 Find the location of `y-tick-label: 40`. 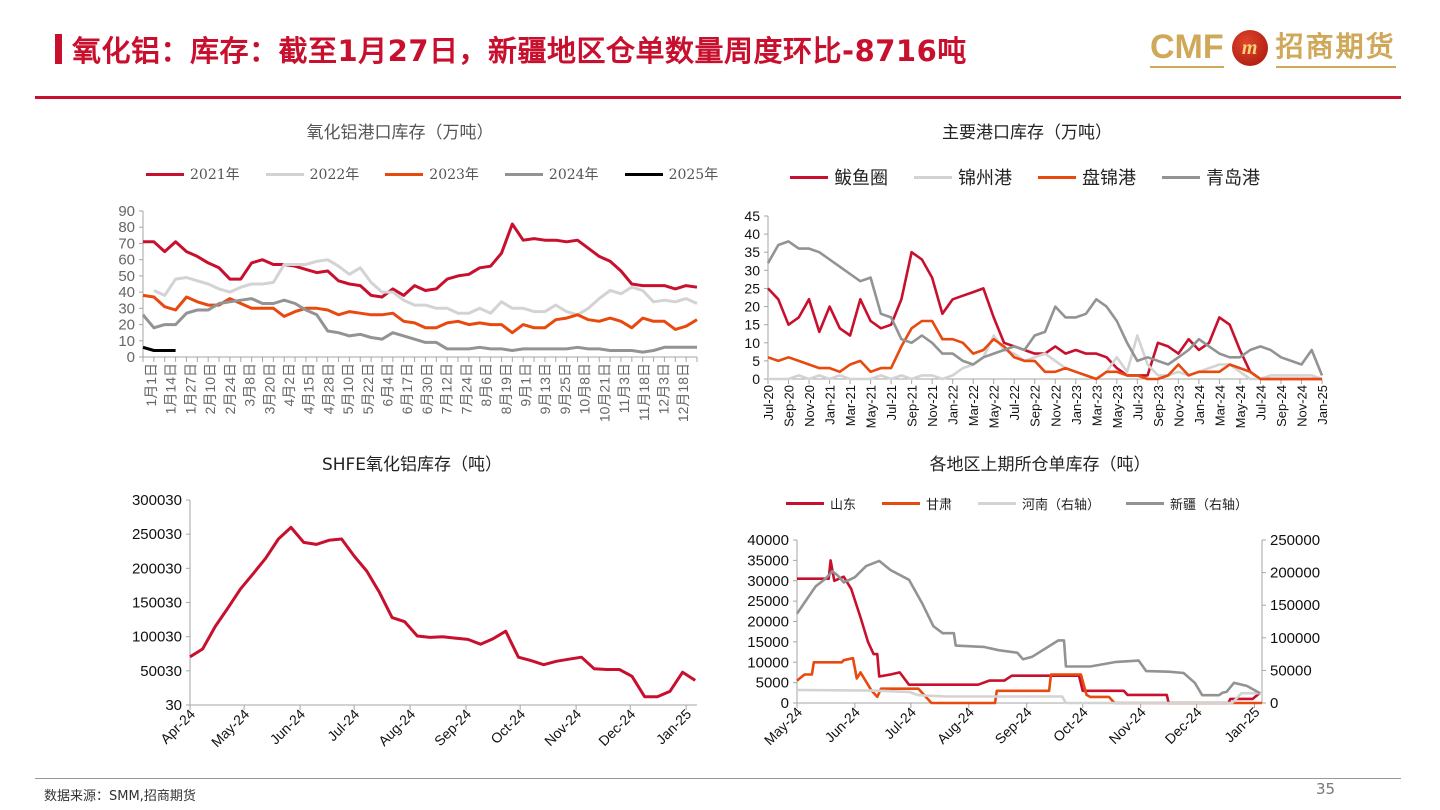

y-tick-label: 40 is located at coordinates (752, 234).